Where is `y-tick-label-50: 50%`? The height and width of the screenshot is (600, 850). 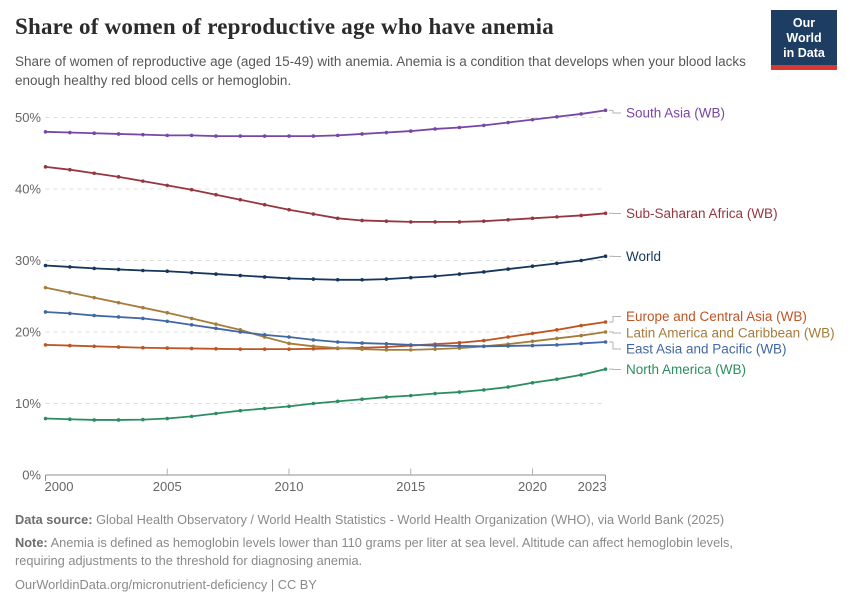
y-tick-label-50: 50% is located at coordinates (28, 117).